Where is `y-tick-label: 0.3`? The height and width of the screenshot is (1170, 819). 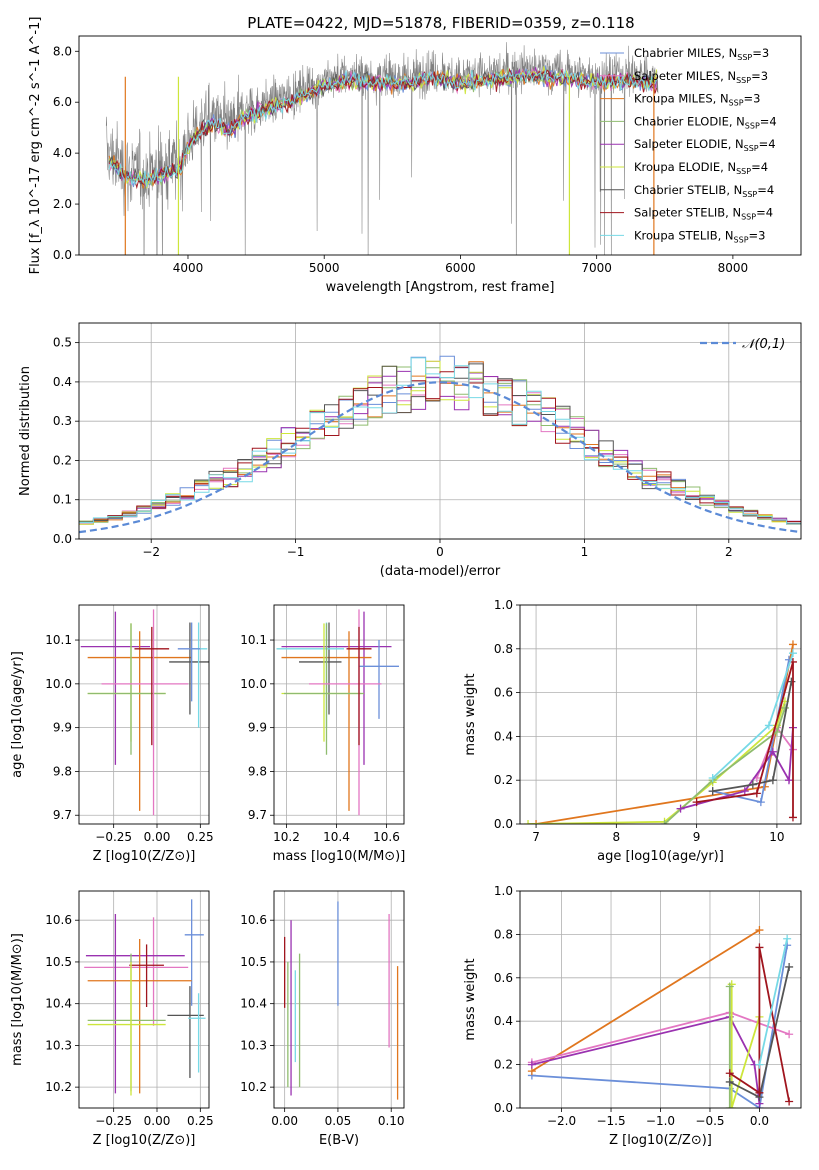 y-tick-label: 0.3 is located at coordinates (62, 421).